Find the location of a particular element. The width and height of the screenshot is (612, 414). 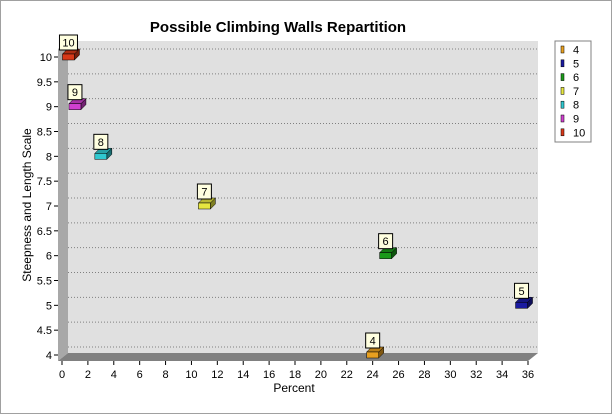

x-tick-label: 2 is located at coordinates (88, 375).